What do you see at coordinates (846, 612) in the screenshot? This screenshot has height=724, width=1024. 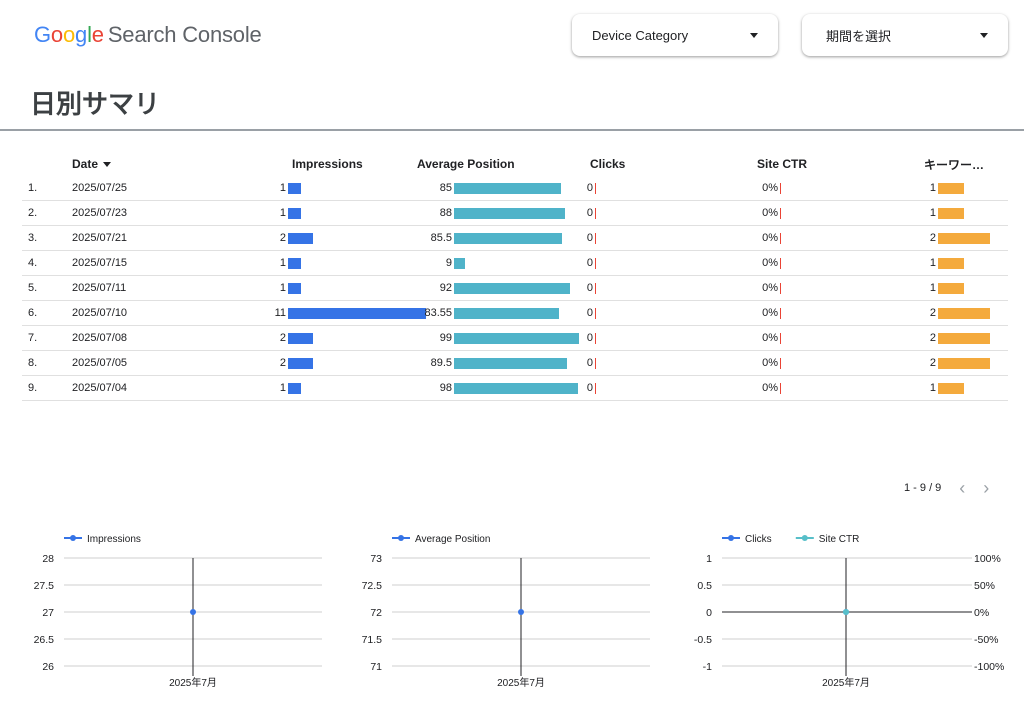 I see `data-point` at bounding box center [846, 612].